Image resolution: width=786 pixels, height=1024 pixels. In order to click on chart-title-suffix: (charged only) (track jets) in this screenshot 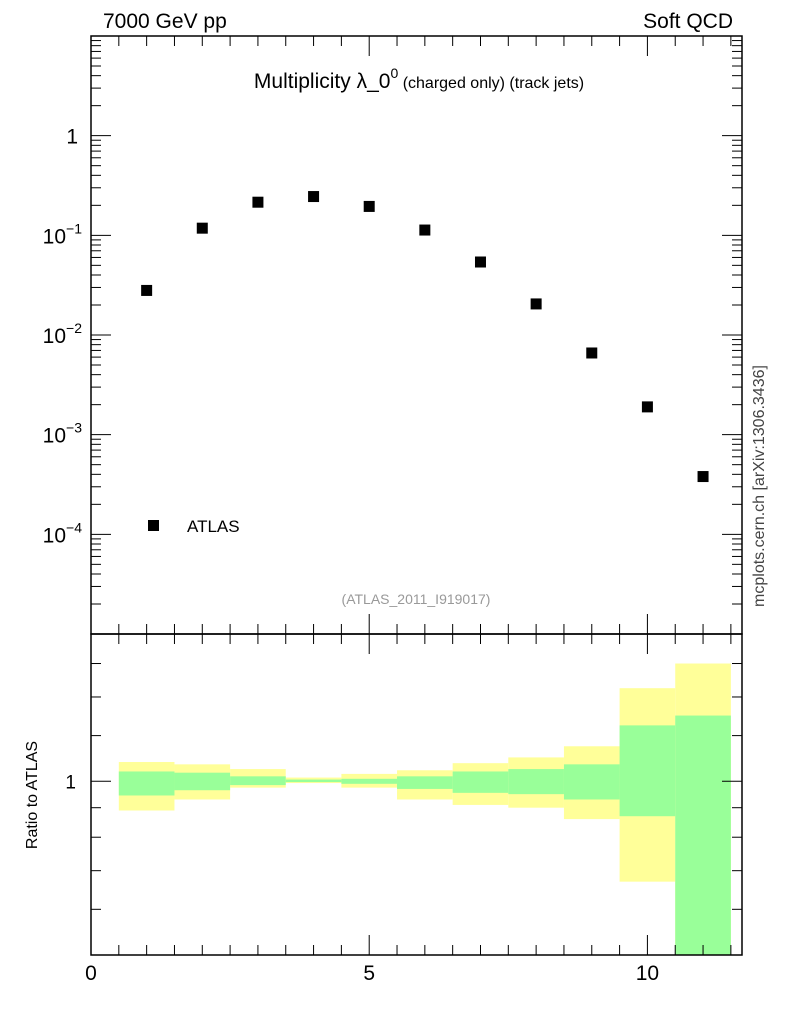, I will do `click(491, 83)`.